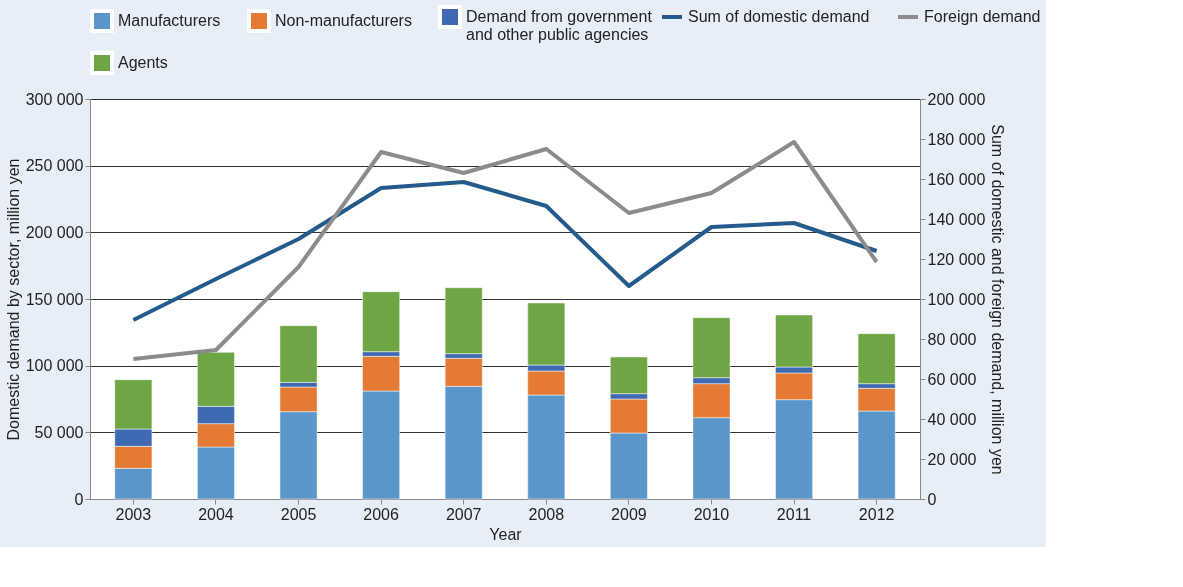  What do you see at coordinates (956, 179) in the screenshot?
I see `y2-tick-label: 160 000` at bounding box center [956, 179].